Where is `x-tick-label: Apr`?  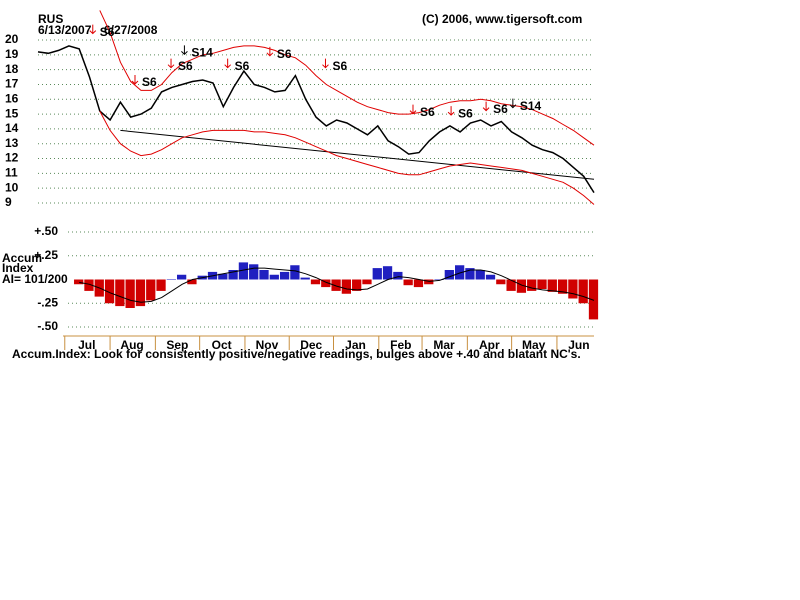 x-tick-label: Apr is located at coordinates (489, 345).